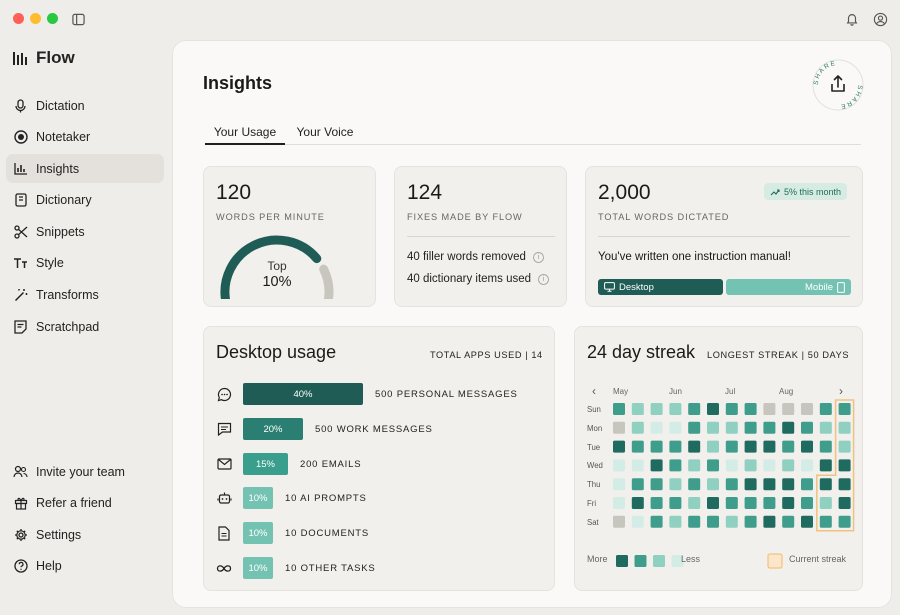  I want to click on sidebar-item-insights: Insights, so click(85, 169).